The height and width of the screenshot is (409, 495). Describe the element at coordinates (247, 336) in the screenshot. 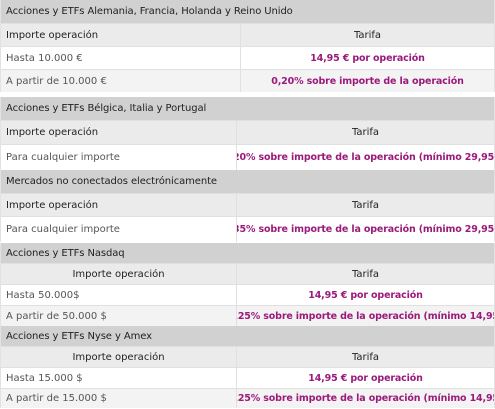

I see `section-title: Acciones y ETFs Nyse y Amex` at that location.